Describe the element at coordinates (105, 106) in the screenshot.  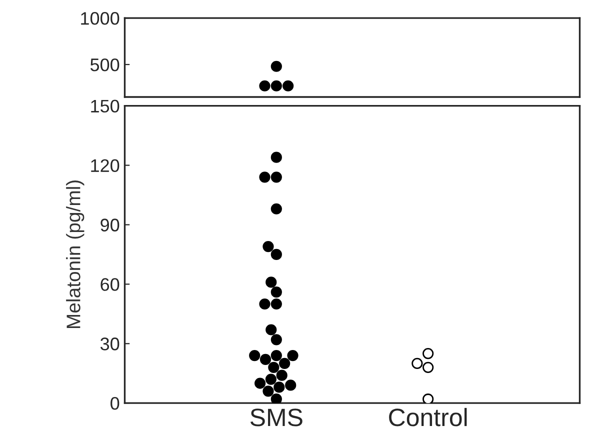
I see `y-tick-label: 150` at that location.